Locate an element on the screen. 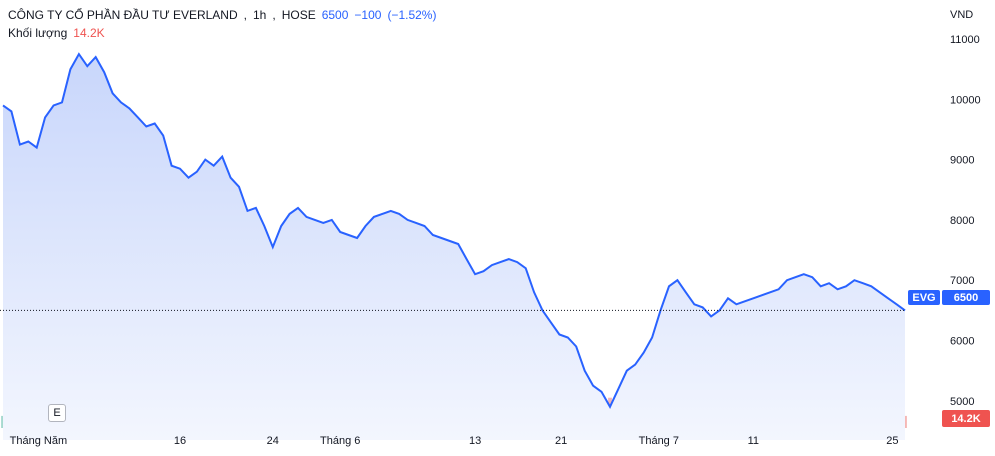 The width and height of the screenshot is (995, 456). time-axis-tick-label: Tháng 6 is located at coordinates (340, 441).